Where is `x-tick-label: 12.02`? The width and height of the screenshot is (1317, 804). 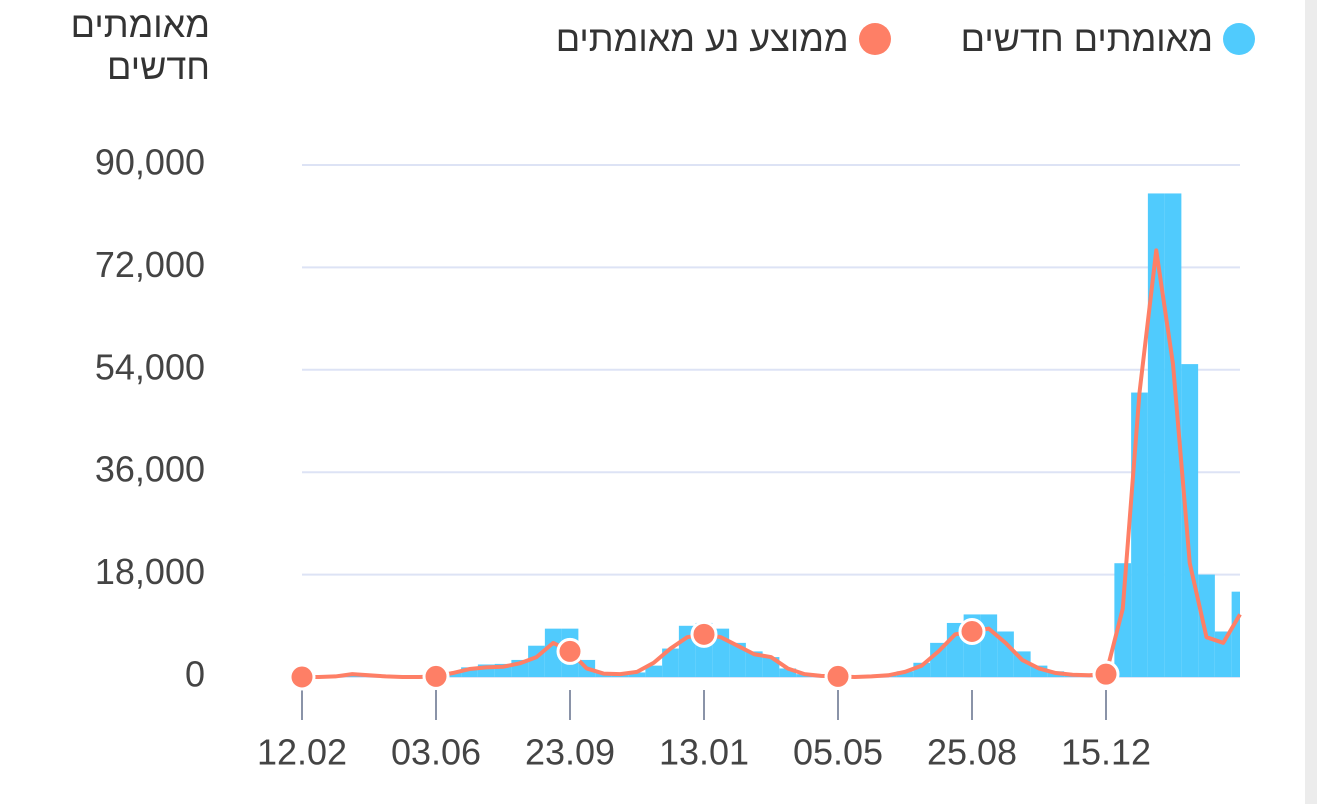 x-tick-label: 12.02 is located at coordinates (302, 752).